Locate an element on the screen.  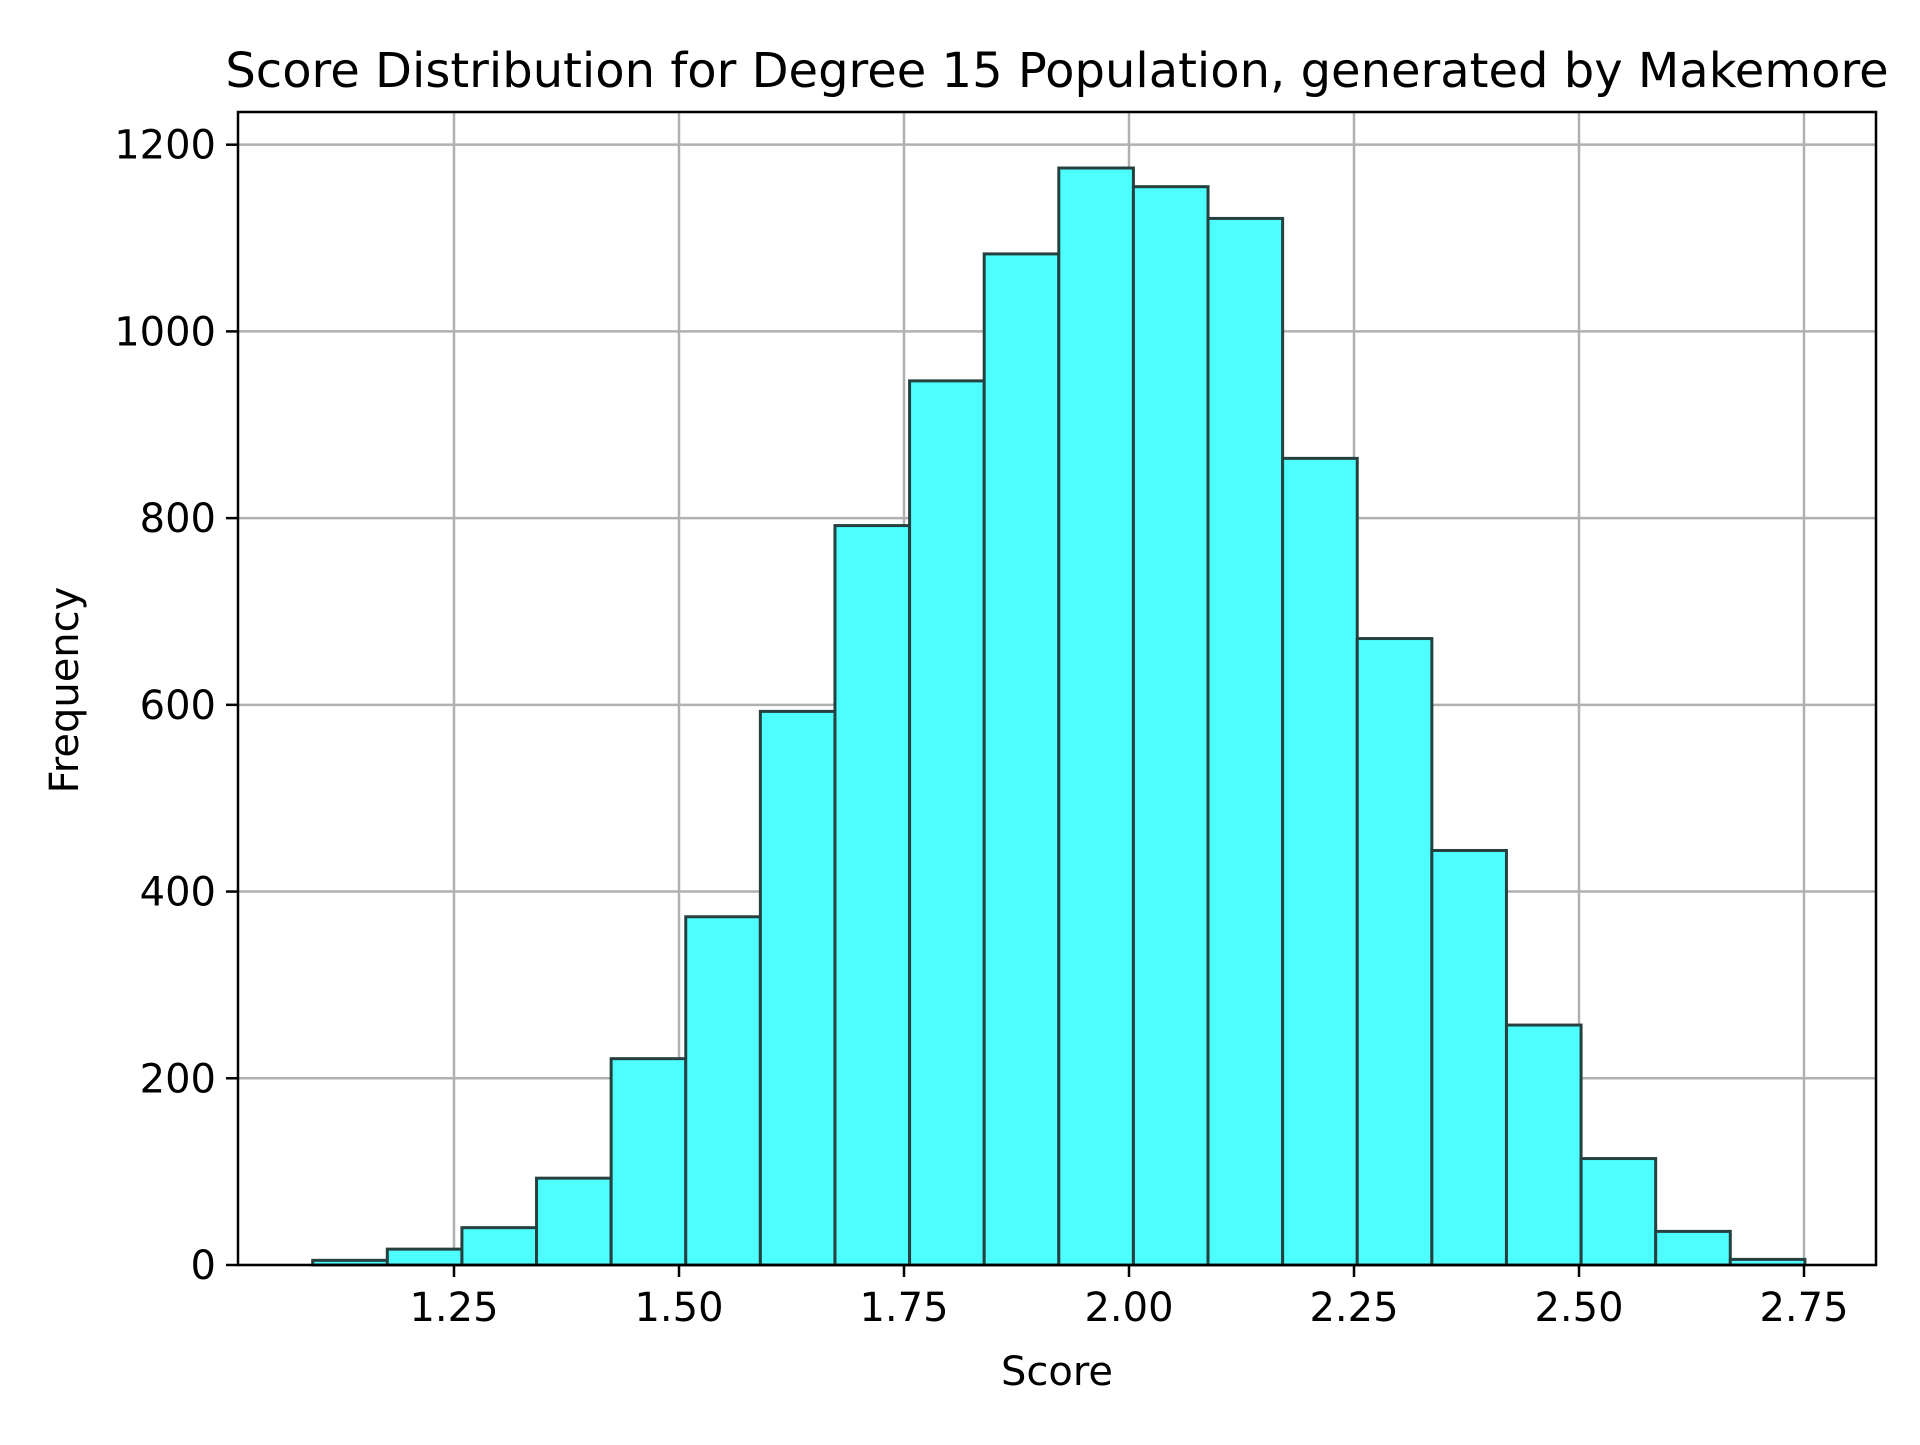
x-tick-label: 1.75 is located at coordinates (903, 1308).